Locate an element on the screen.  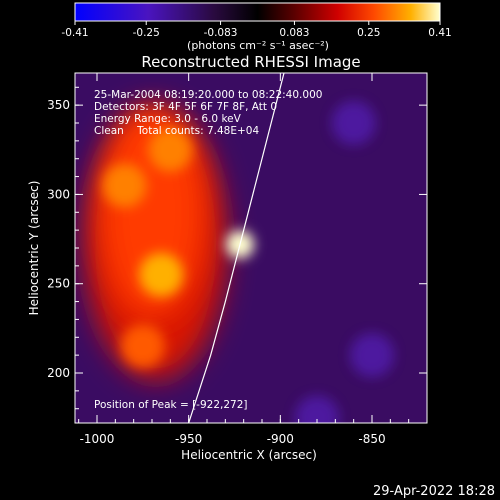
annotation-detectors: Detectors: 3F 4F 5F 6F 7F 8F, Att 0 is located at coordinates (185, 107).